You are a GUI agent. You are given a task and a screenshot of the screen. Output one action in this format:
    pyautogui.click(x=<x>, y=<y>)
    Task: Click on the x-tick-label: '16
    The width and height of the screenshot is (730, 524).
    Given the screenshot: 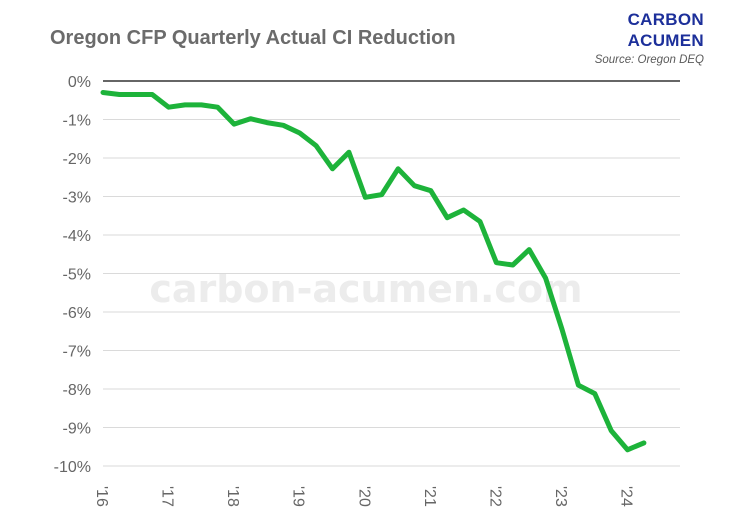 What is the action you would take?
    pyautogui.click(x=101, y=496)
    